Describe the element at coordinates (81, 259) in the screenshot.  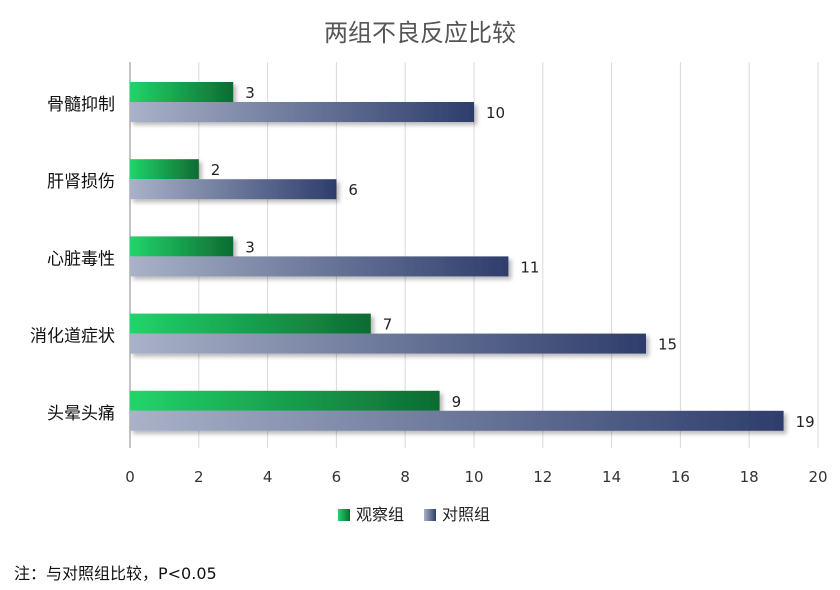
I see `category-label: 心脏毒性` at that location.